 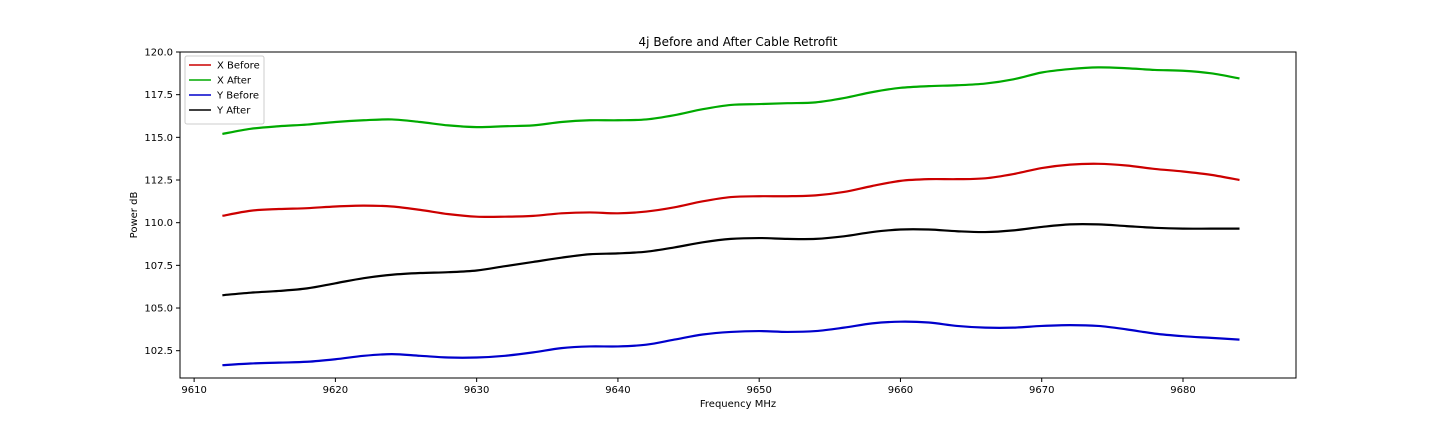 What do you see at coordinates (1182, 390) in the screenshot?
I see `x-tick-label: 9680` at bounding box center [1182, 390].